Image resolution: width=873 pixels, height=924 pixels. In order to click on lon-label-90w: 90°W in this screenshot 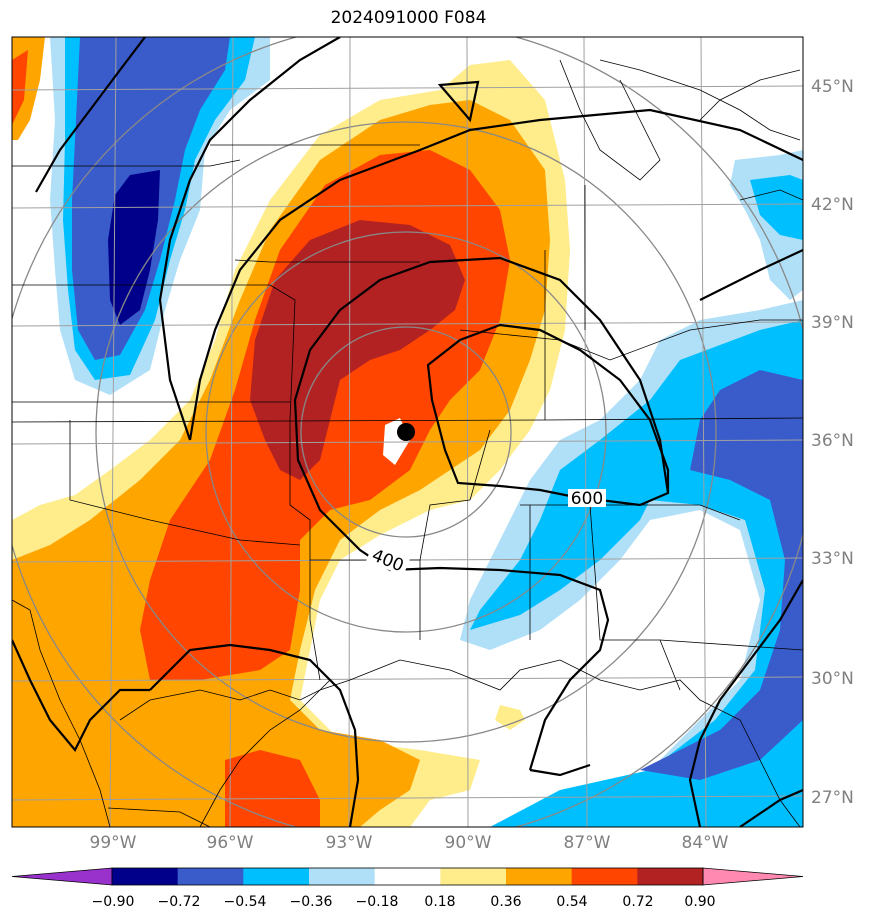, I will do `click(468, 843)`.